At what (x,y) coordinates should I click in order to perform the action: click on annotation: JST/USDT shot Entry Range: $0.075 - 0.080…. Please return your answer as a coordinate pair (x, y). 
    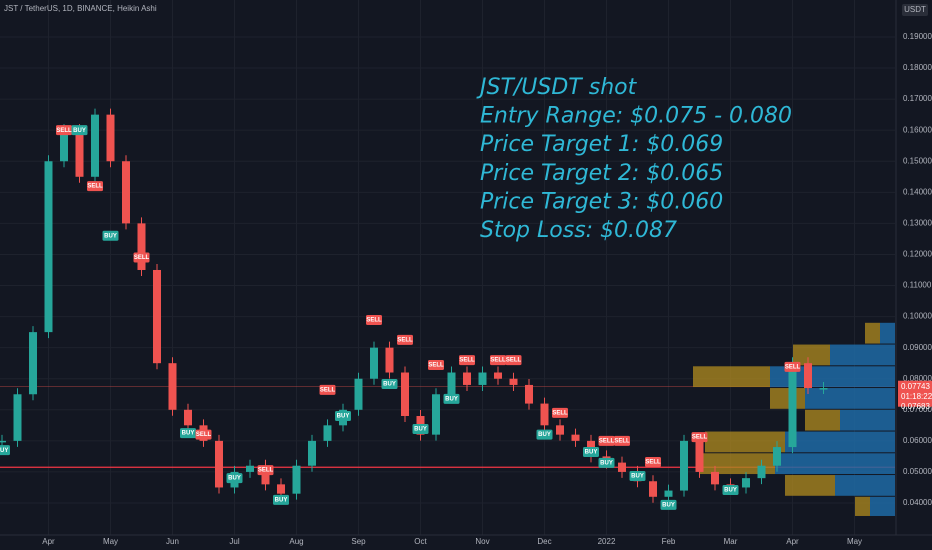
    Looking at the image, I should click on (634, 159).